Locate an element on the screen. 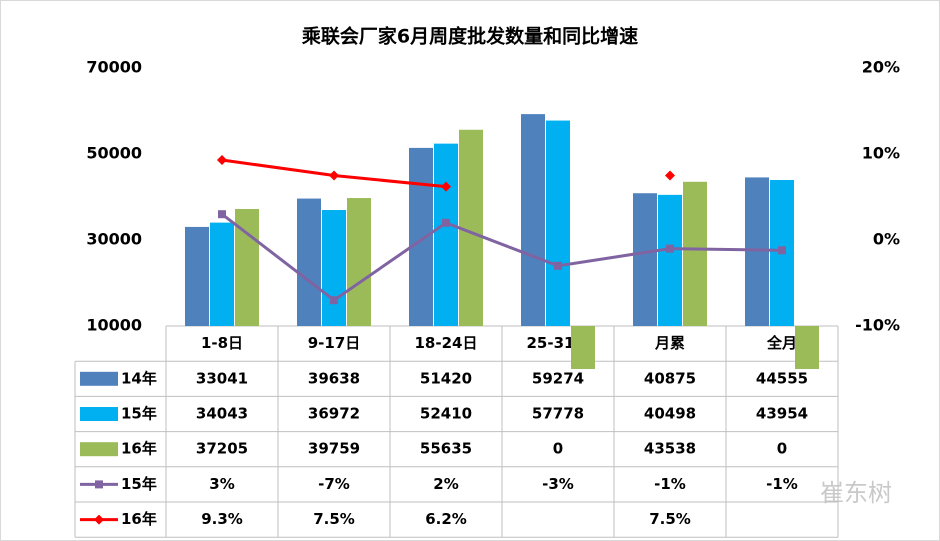 This screenshot has height=541, width=940. table-value: 6.2% is located at coordinates (446, 519).